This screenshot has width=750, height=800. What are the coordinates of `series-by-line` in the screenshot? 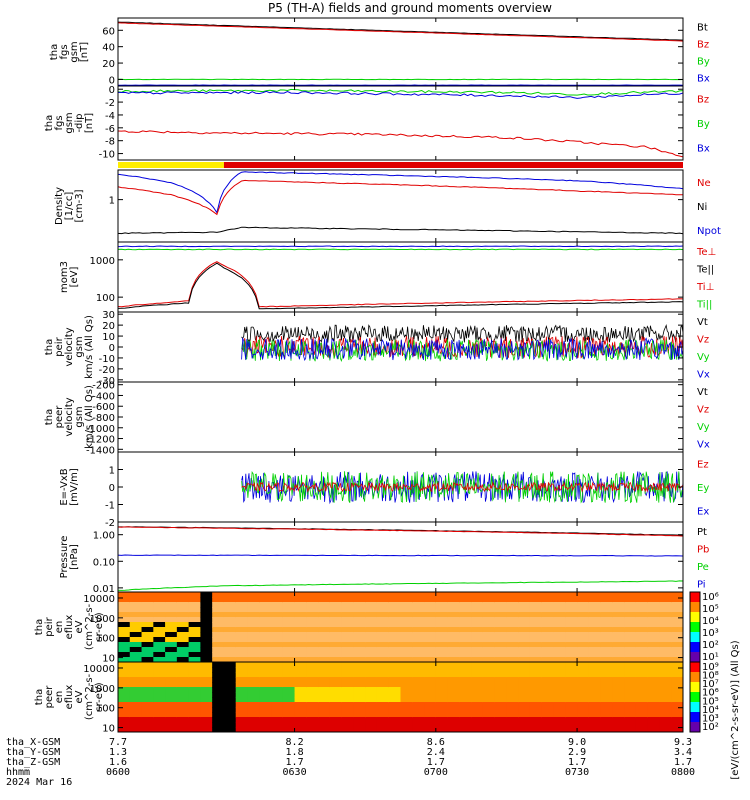 It's located at (400, 92).